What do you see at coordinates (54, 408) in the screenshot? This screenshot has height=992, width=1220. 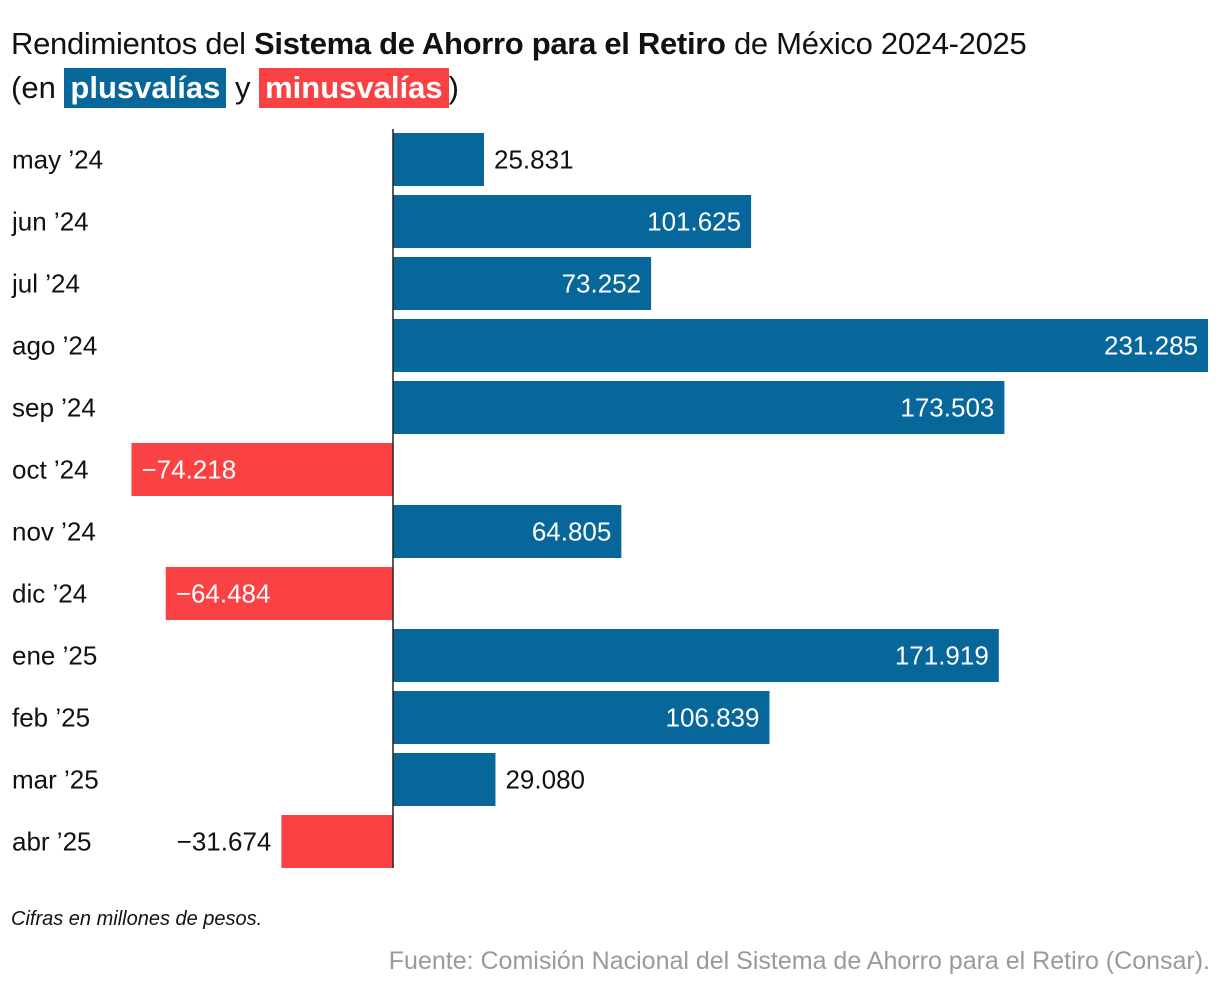 I see `category-label: sep ’24` at bounding box center [54, 408].